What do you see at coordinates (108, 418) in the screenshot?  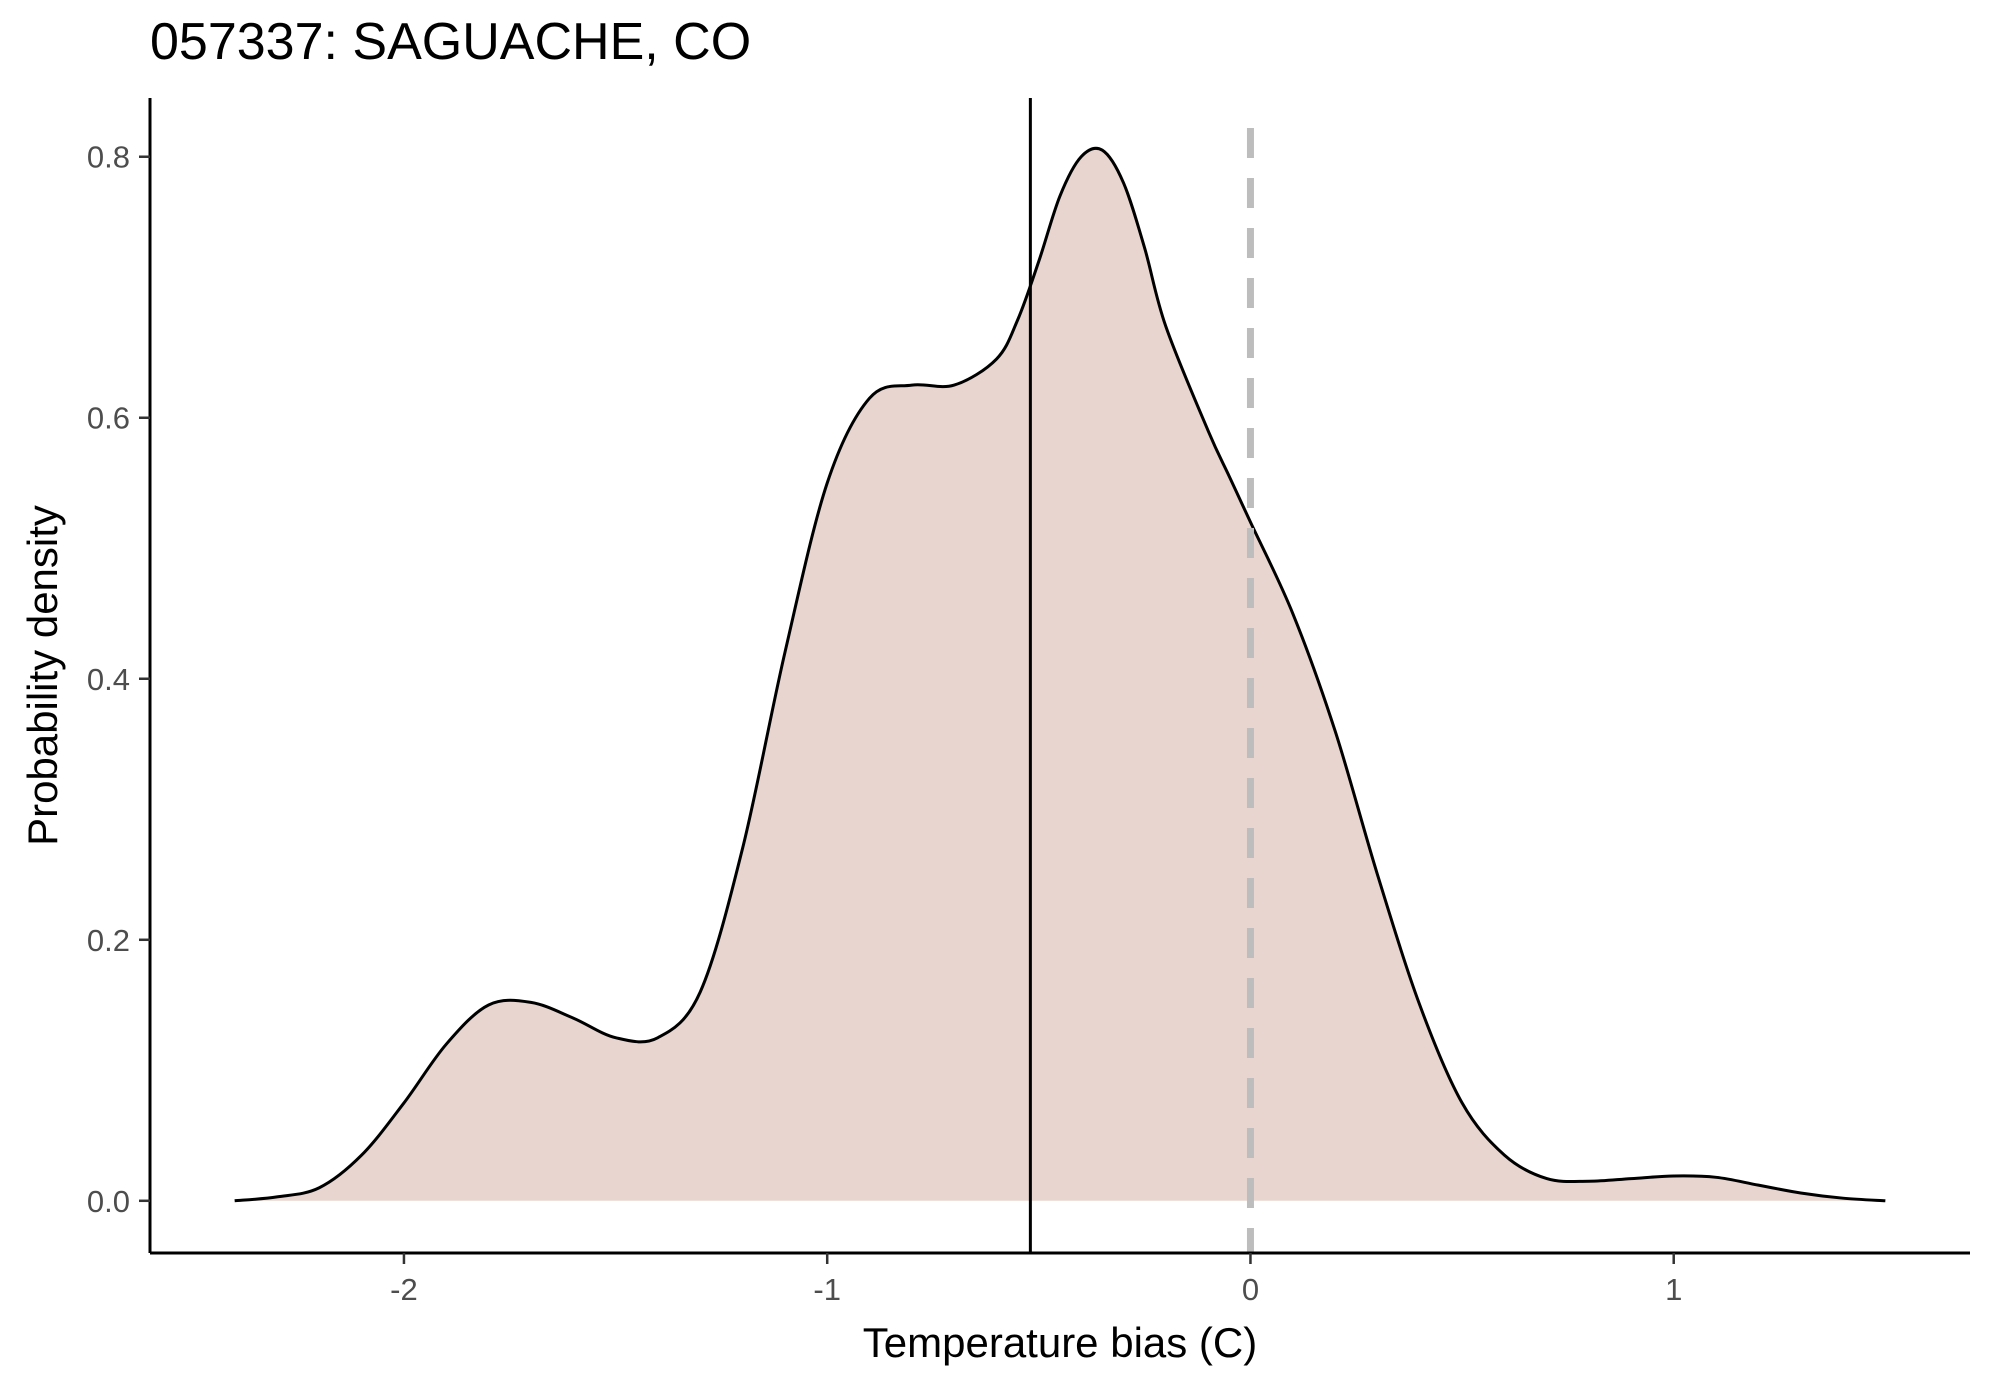 I see `y-tick-label: 0.6` at bounding box center [108, 418].